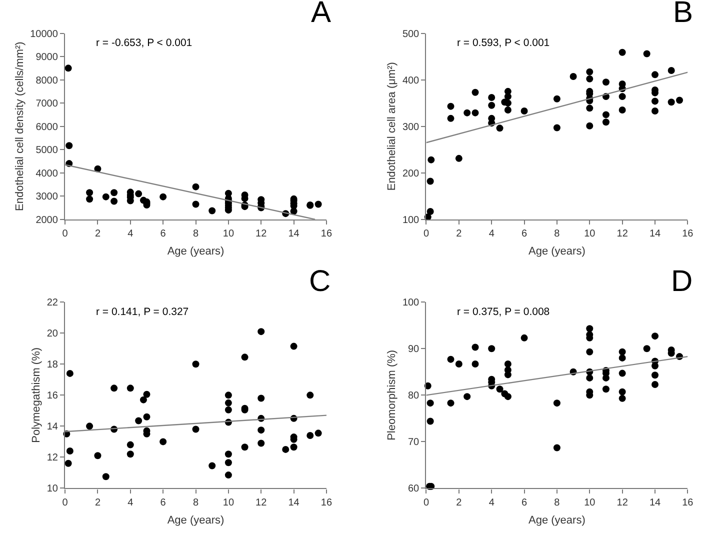 This screenshot has height=539, width=709. I want to click on y-tick-label: 90, so click(414, 350).